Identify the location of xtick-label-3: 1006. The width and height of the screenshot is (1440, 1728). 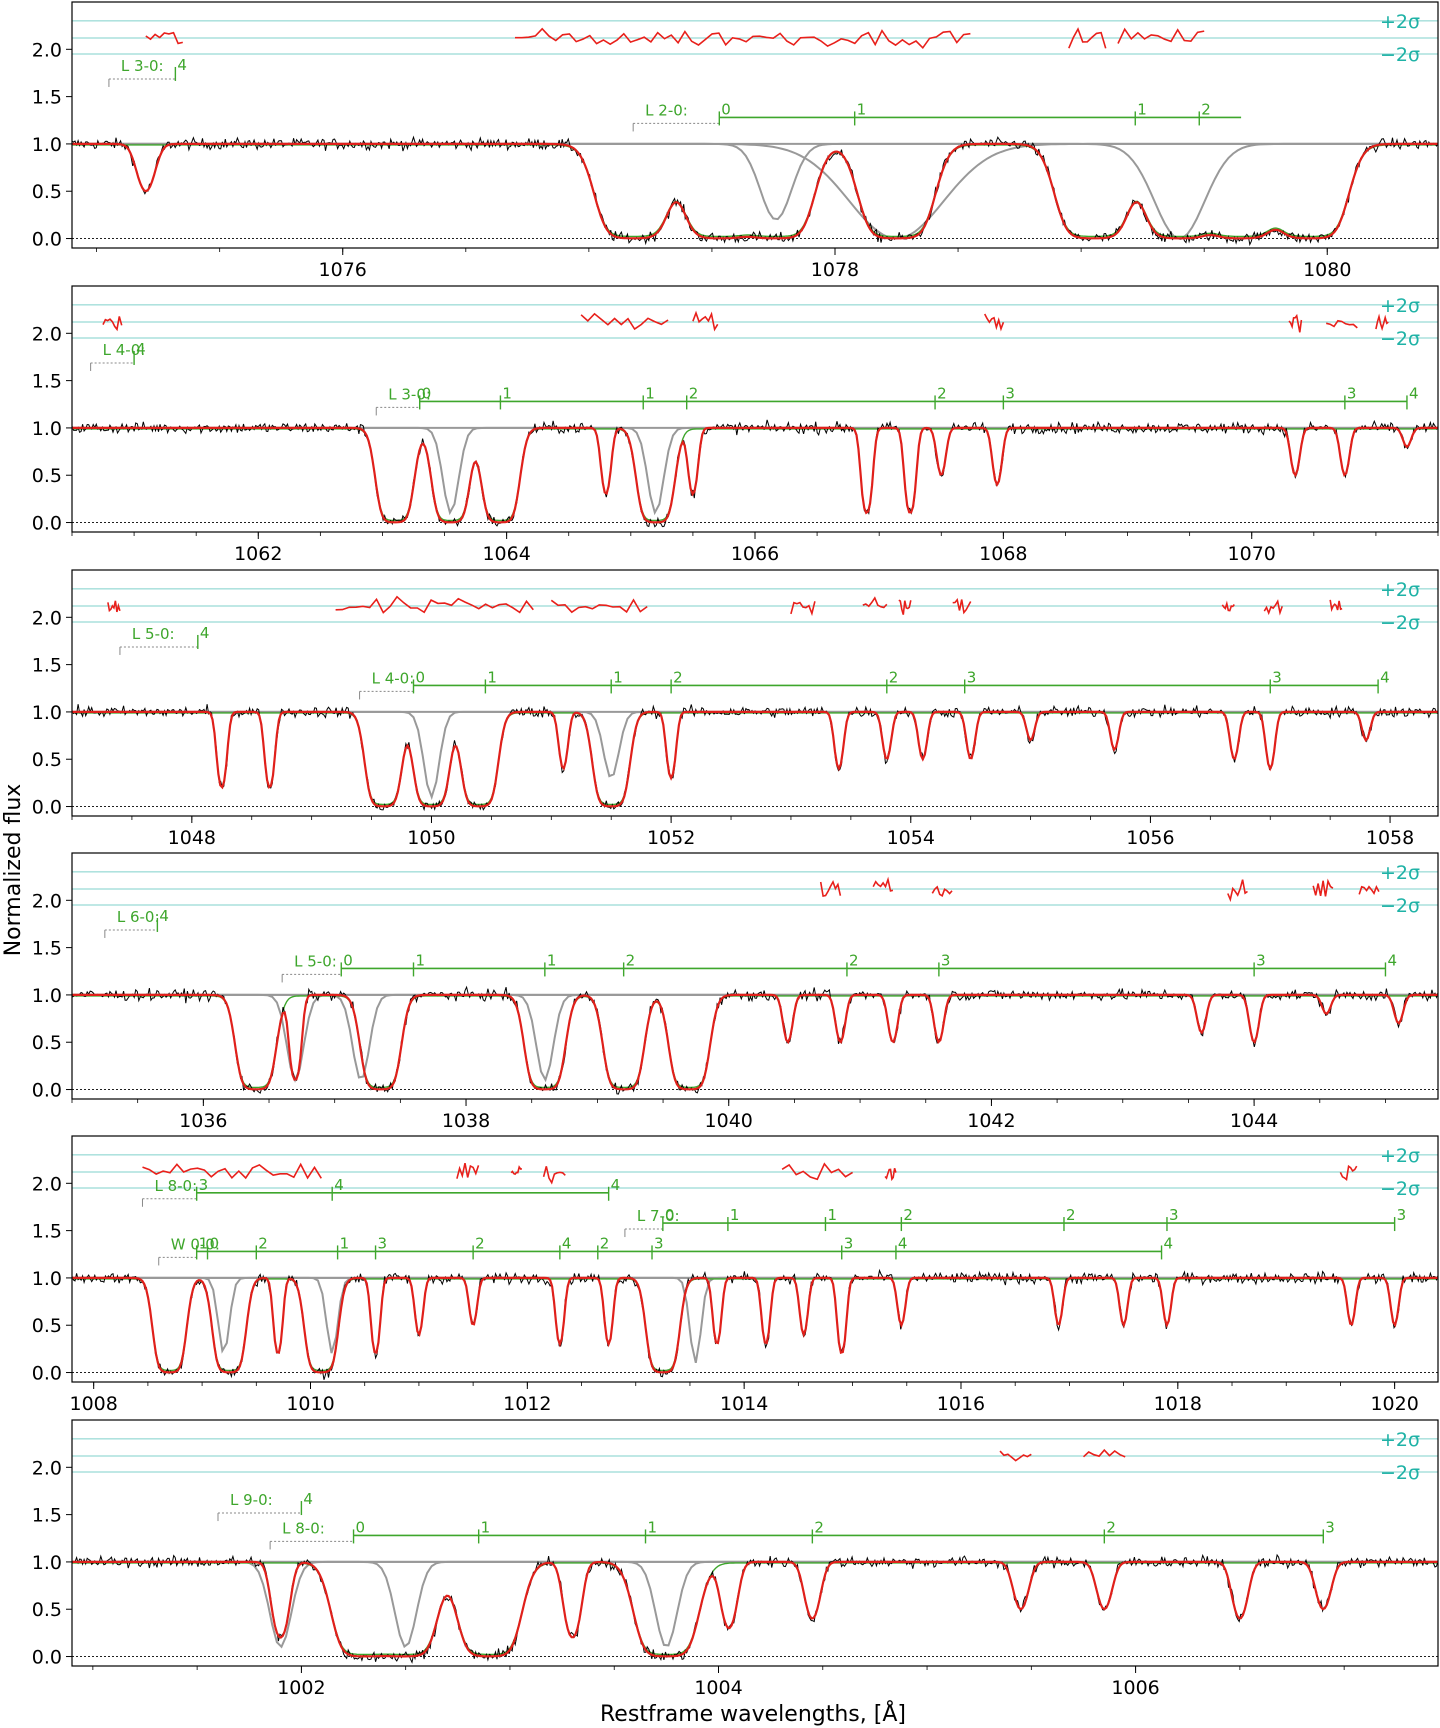
(1135, 1688).